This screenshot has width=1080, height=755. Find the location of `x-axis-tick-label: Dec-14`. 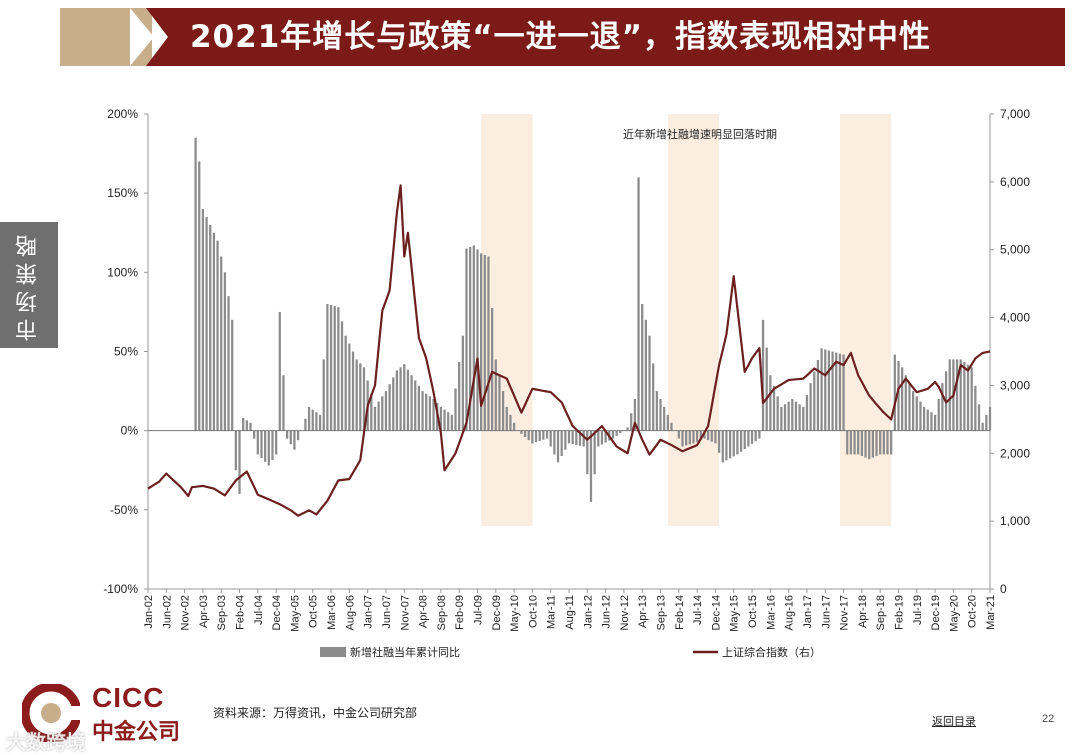

x-axis-tick-label: Dec-14 is located at coordinates (716, 612).